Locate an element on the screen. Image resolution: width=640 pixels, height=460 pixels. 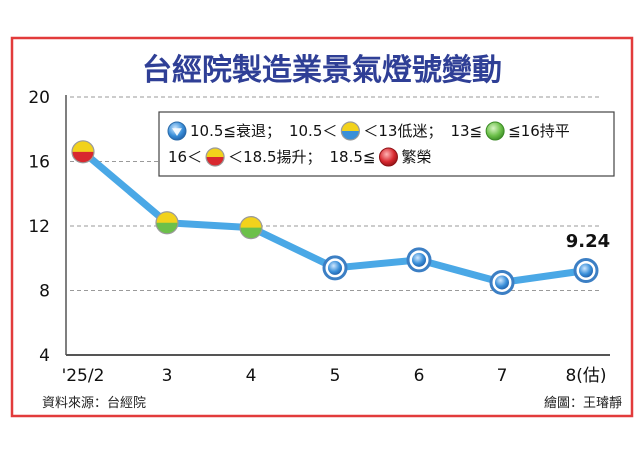
legend-item: 16＜ ＜18.5揚升； is located at coordinates (245, 157).